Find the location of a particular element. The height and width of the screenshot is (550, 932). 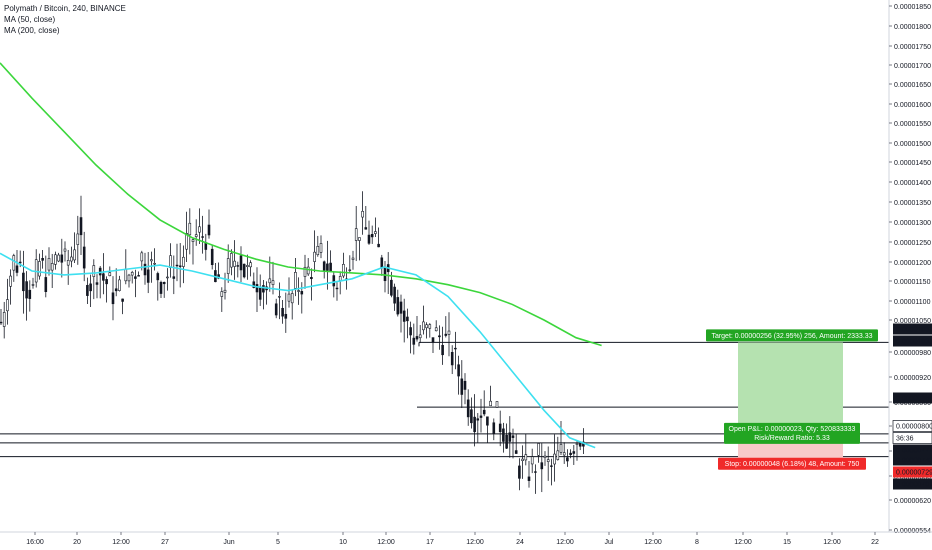

price-tag-label: 0.00000729 is located at coordinates (914, 473).